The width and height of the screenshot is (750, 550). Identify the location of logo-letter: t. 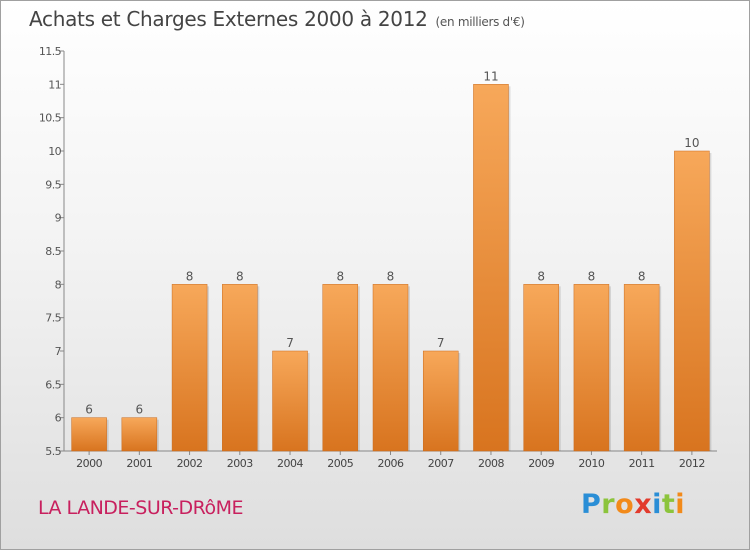
(668, 504).